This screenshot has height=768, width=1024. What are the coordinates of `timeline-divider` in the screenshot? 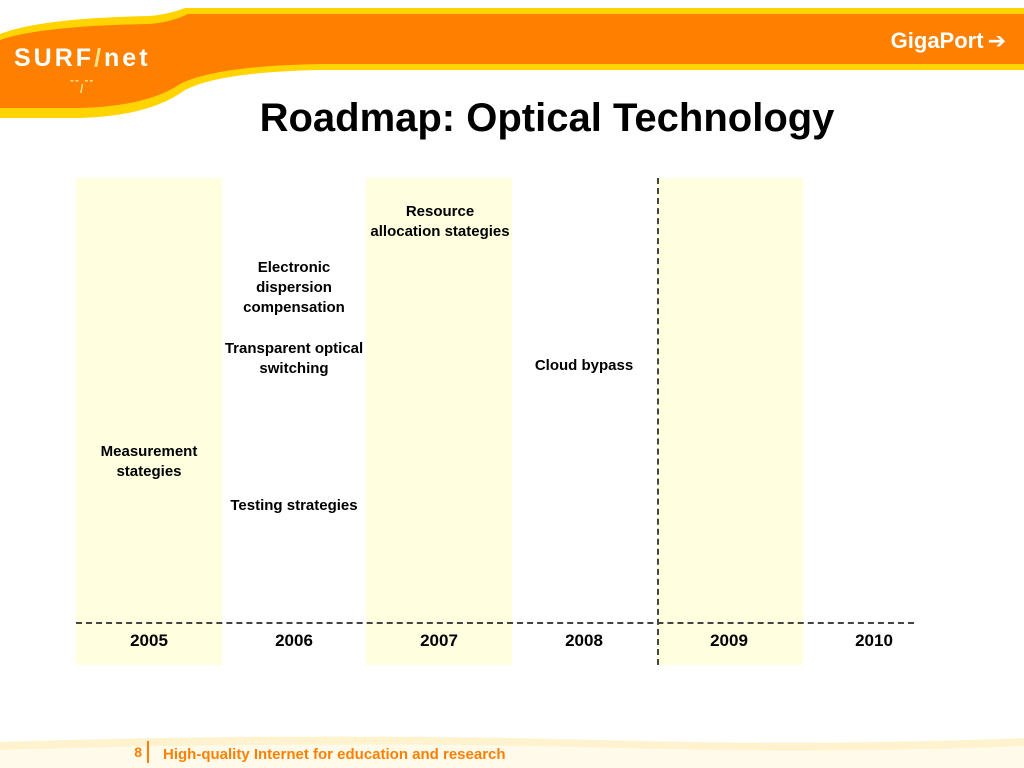 It's located at (658, 421).